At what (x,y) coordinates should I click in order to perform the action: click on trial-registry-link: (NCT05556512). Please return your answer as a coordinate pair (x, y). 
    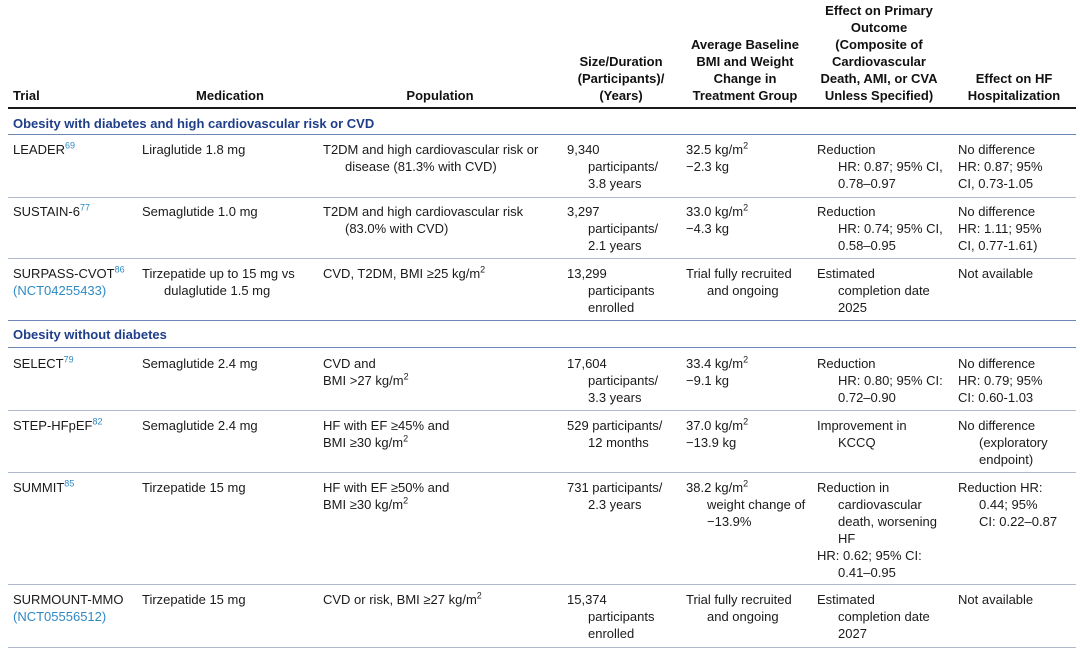
    Looking at the image, I should click on (60, 616).